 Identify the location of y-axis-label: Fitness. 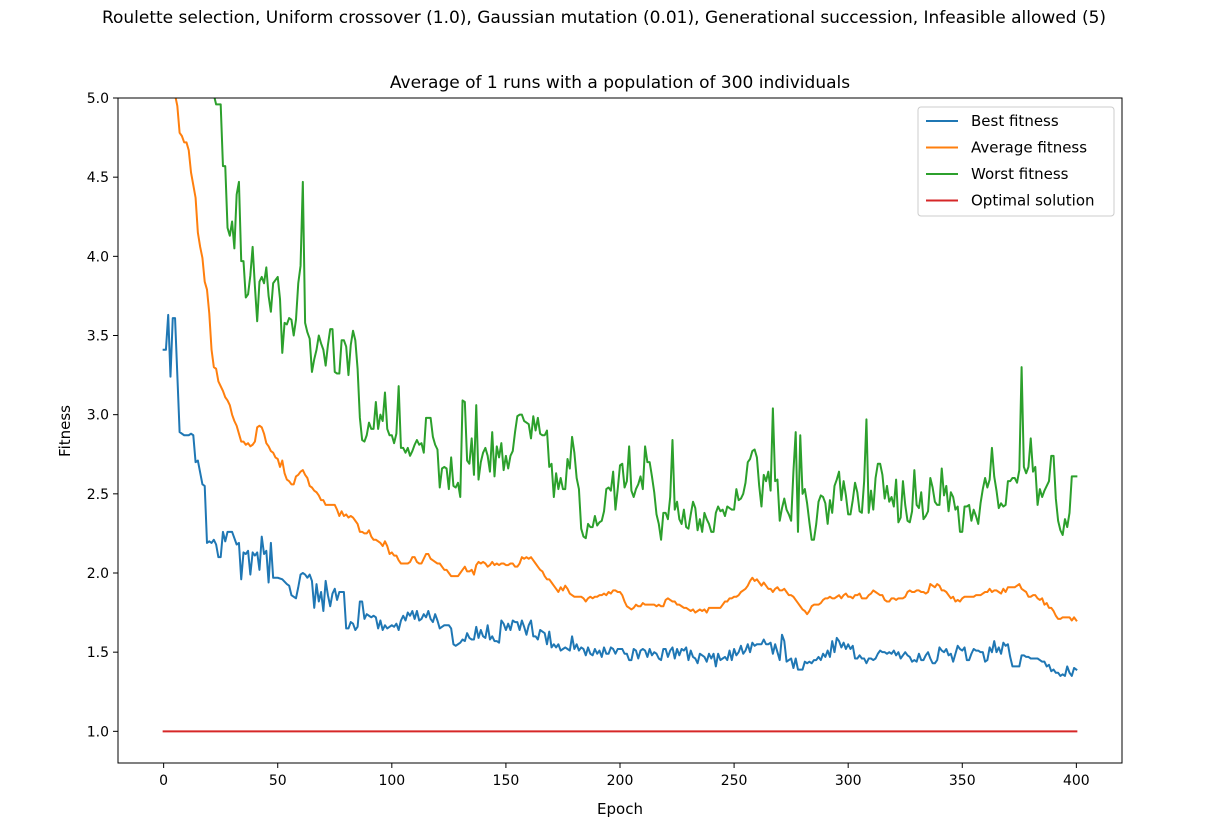
(65, 431).